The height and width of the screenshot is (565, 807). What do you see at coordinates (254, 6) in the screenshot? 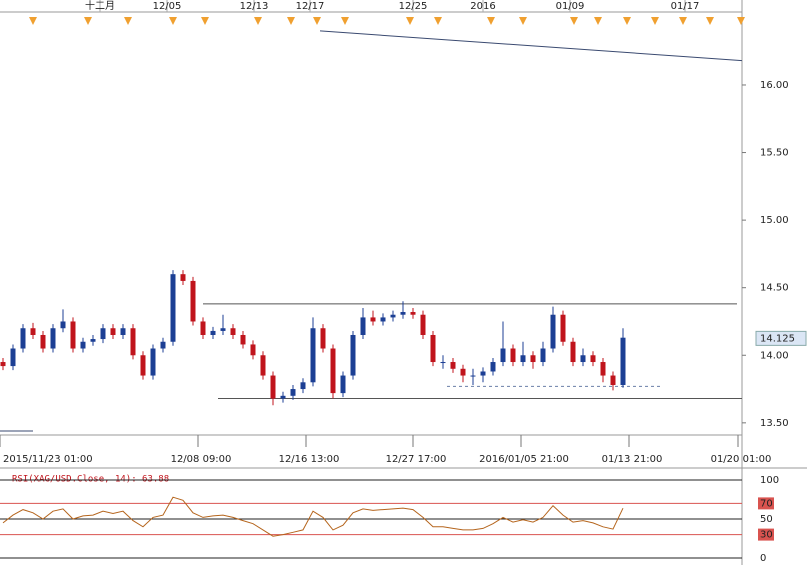
I see `top-tick-label: 12/13` at bounding box center [254, 6].